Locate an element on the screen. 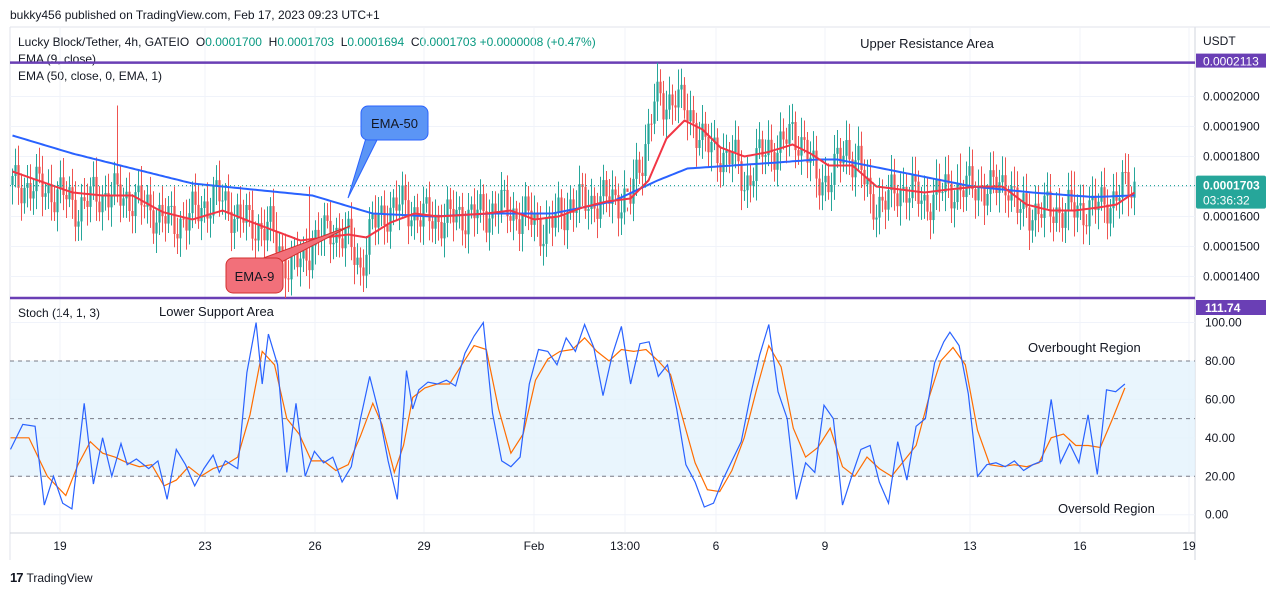 This screenshot has width=1280, height=595. x-tick-label: 6 is located at coordinates (716, 546).